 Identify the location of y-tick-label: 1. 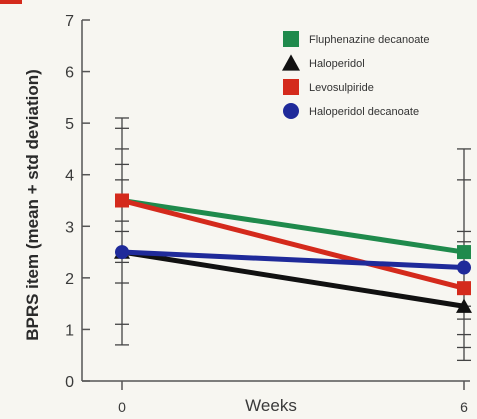
(69, 330).